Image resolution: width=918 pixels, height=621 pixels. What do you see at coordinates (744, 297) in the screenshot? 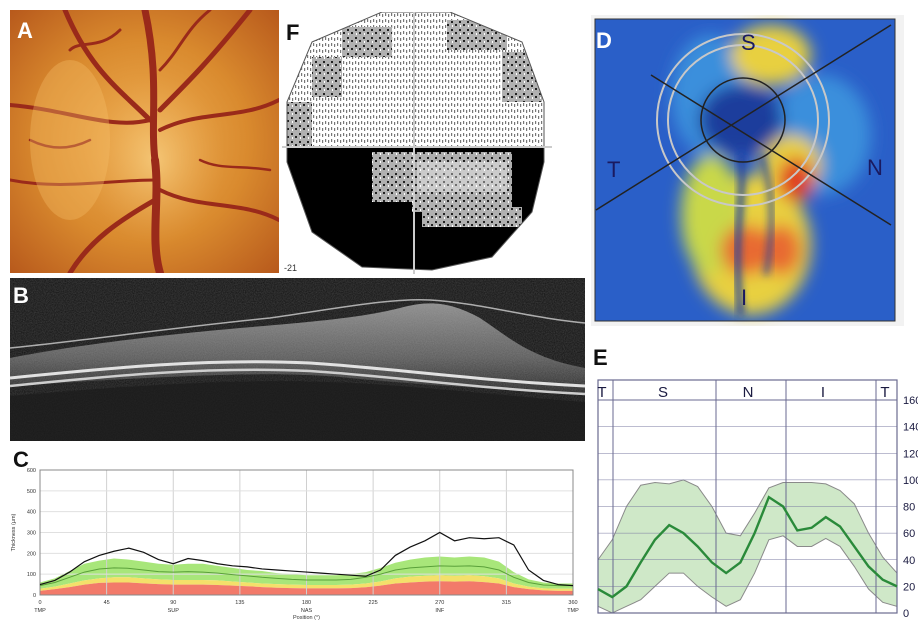
I see `quadrant-label-inferior: I` at bounding box center [744, 297].